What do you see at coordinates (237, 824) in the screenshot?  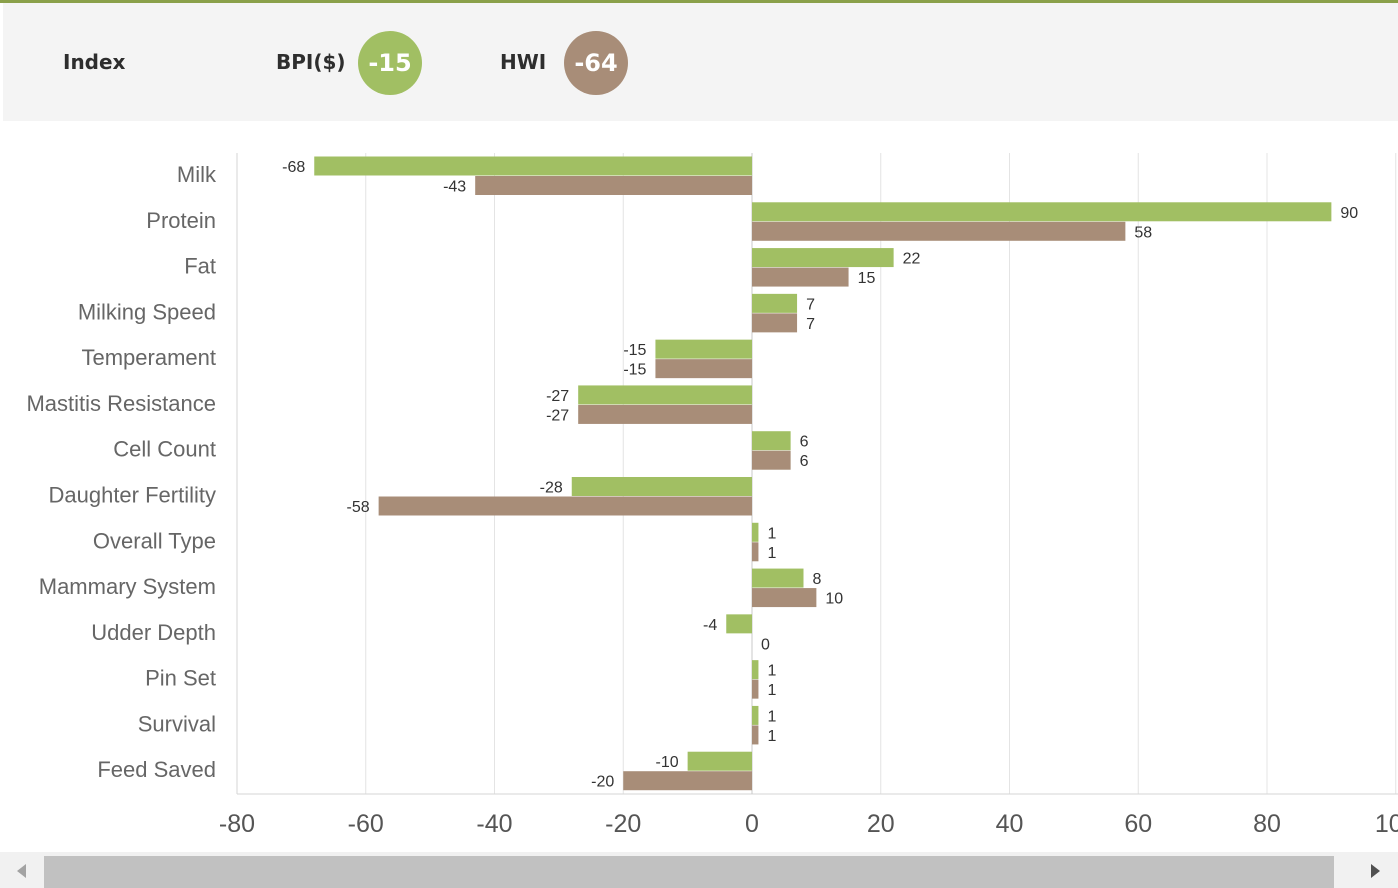 I see `x-tick-label: -80` at bounding box center [237, 824].